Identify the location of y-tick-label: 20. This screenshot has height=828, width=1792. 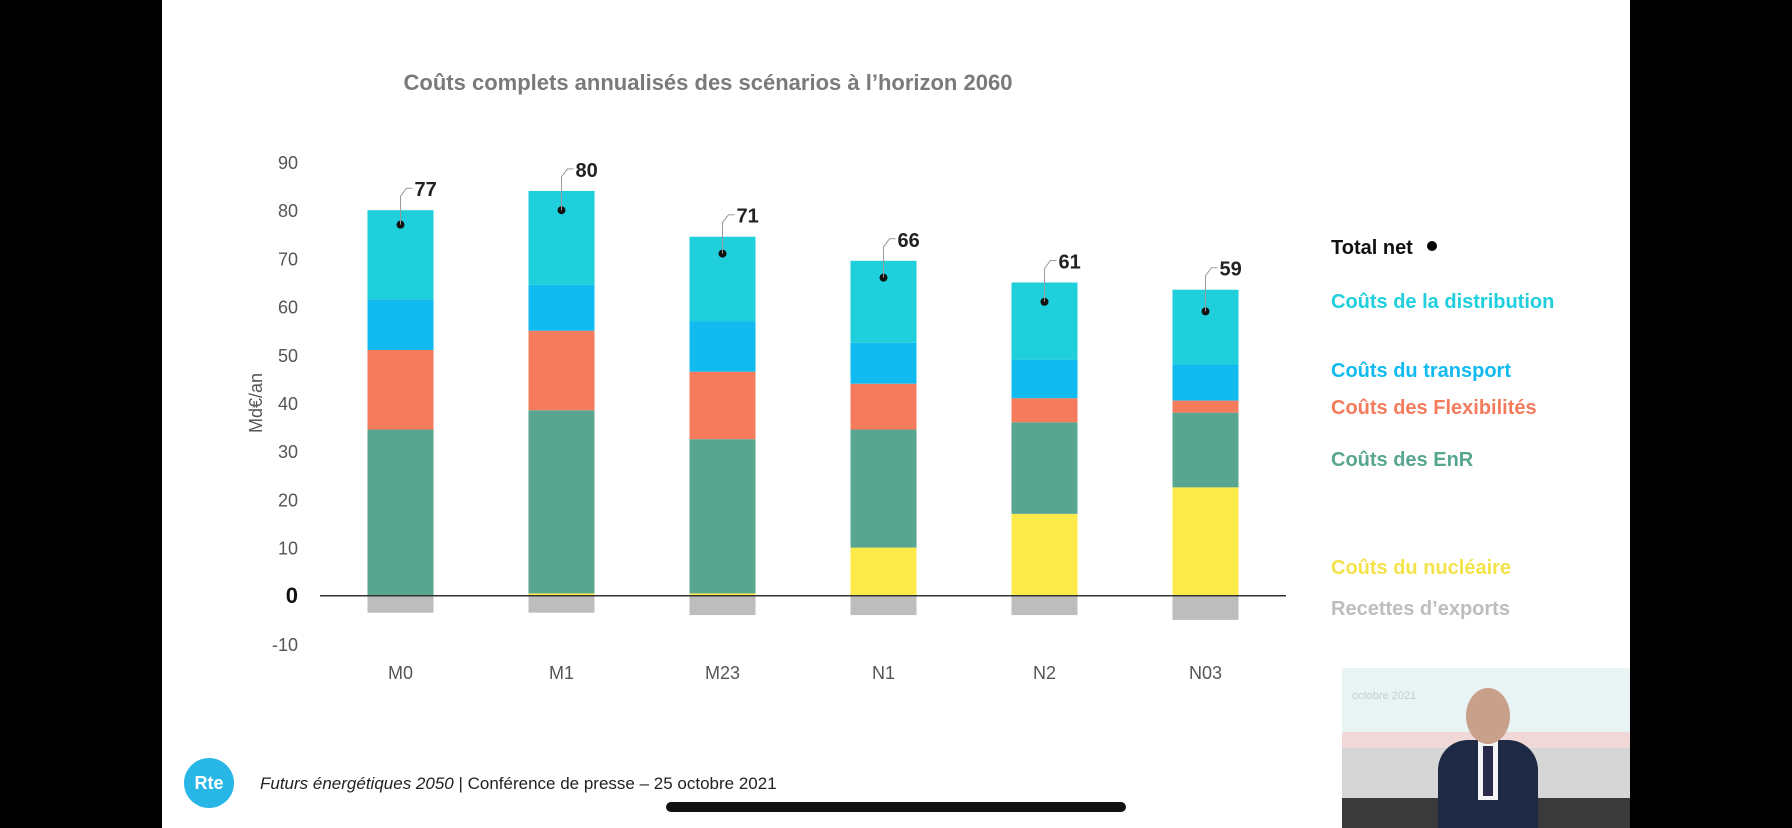
(288, 500).